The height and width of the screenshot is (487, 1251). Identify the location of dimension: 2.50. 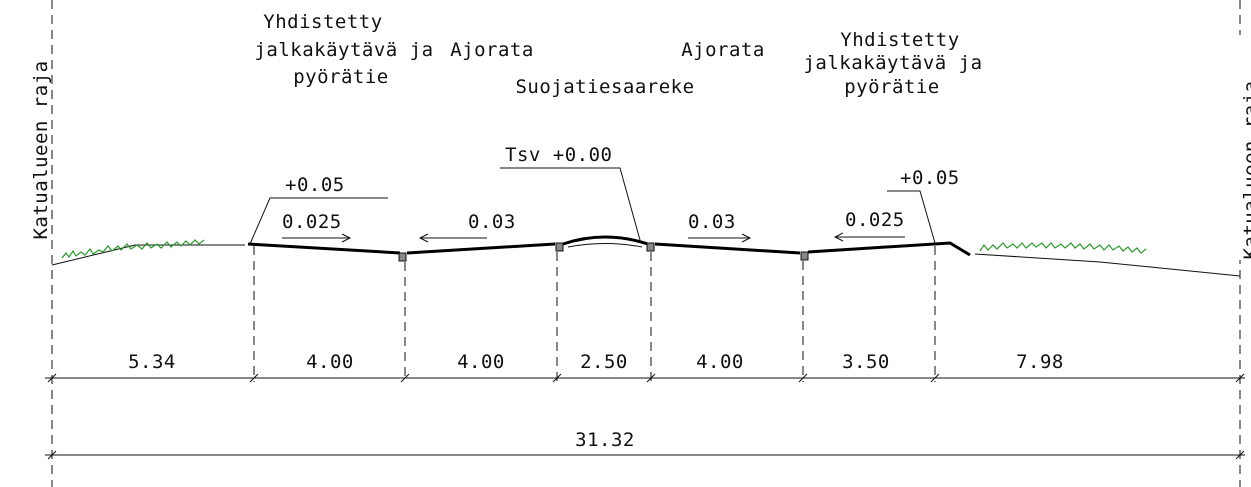
(604, 362).